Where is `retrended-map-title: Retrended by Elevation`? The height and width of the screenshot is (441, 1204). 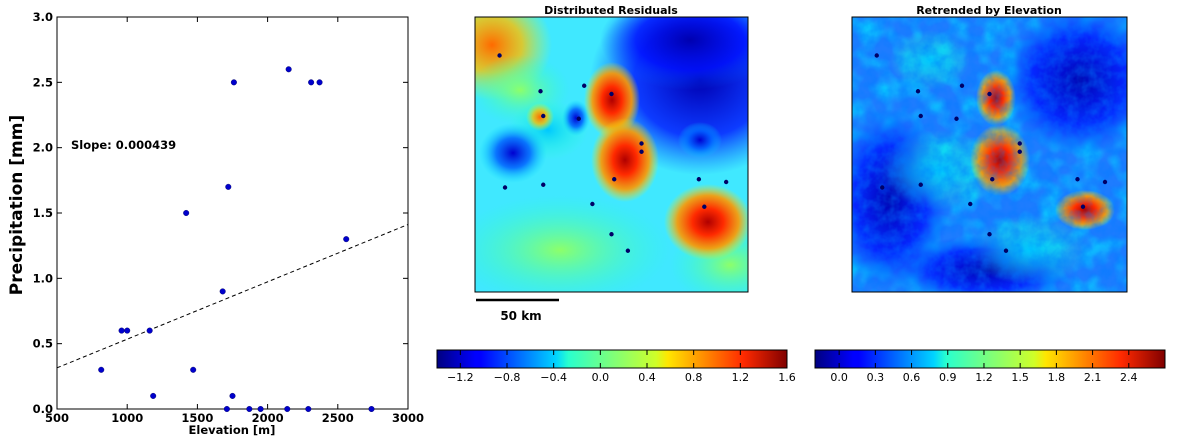
retrended-map-title: Retrended by Elevation is located at coordinates (989, 10).